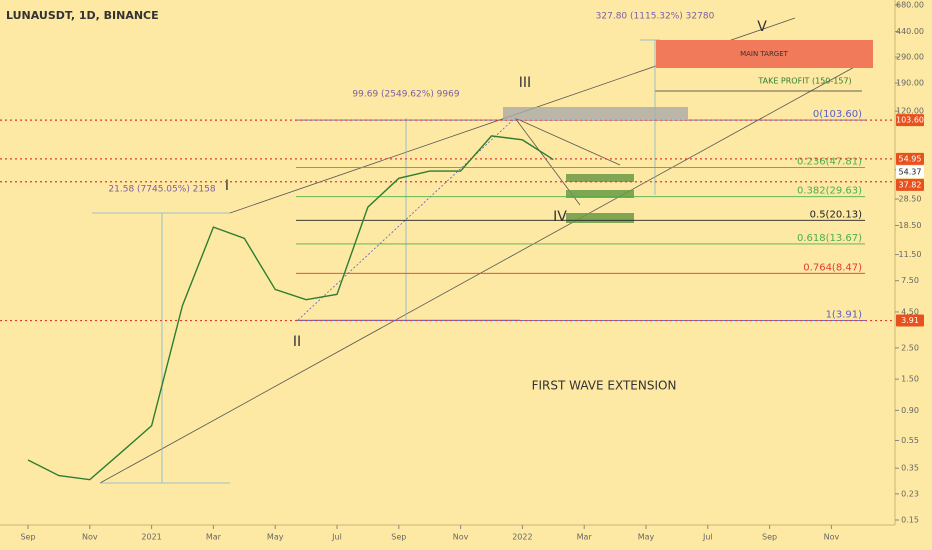  I want to click on annotation: TAKE PROFIT (150-157), so click(804, 81).